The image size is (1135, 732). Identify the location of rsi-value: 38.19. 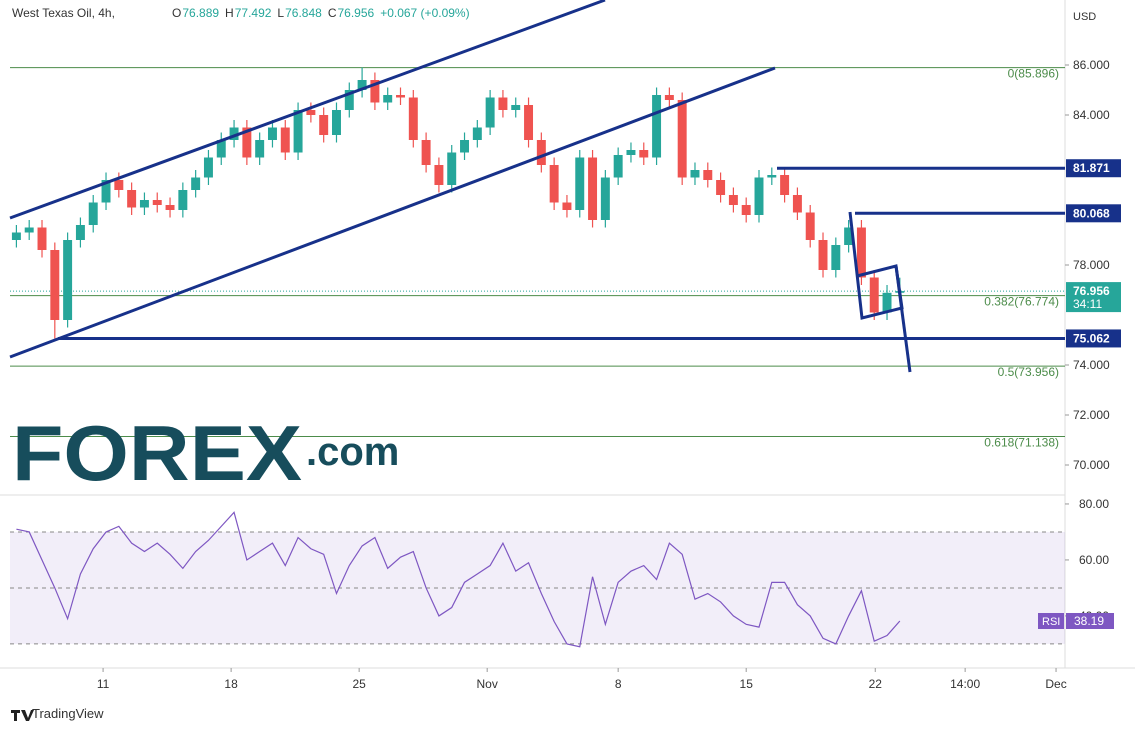
(1089, 621).